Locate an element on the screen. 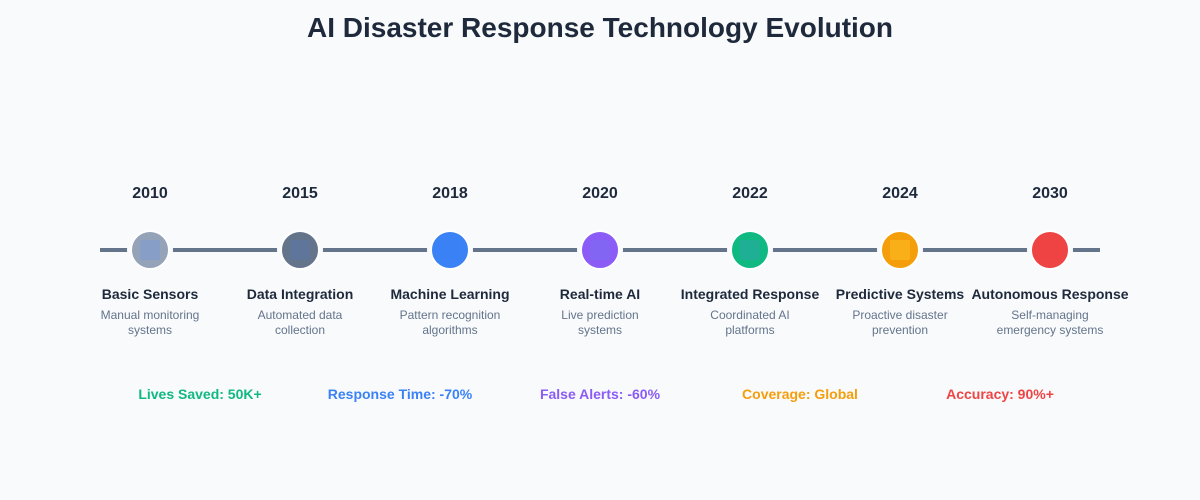 This screenshot has width=1200, height=500. milestone-description: Manual monitoring systems is located at coordinates (150, 323).